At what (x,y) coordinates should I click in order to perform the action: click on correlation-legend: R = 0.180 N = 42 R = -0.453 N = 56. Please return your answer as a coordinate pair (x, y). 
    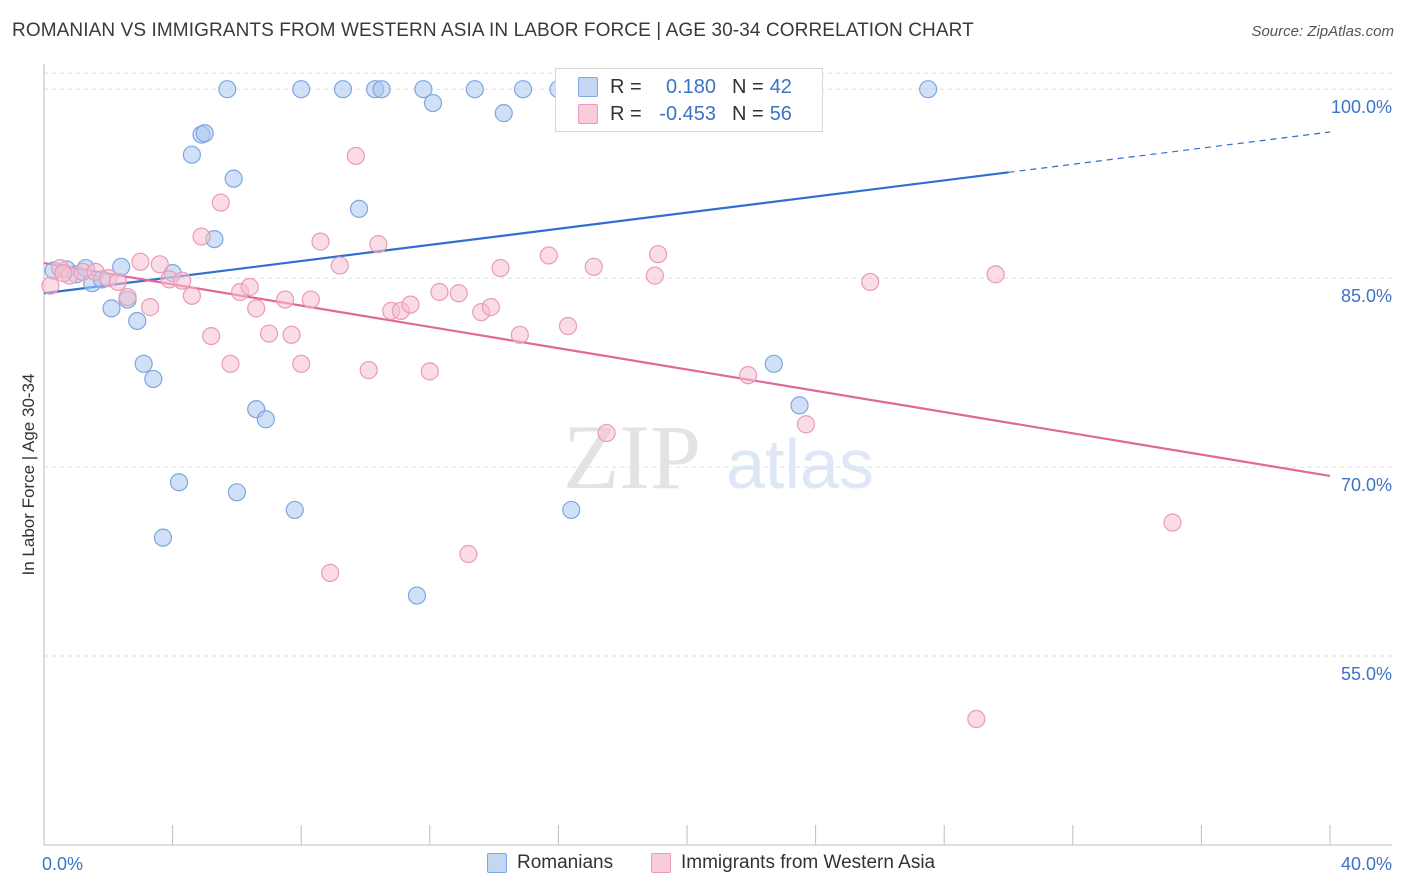
    Looking at the image, I should click on (689, 100).